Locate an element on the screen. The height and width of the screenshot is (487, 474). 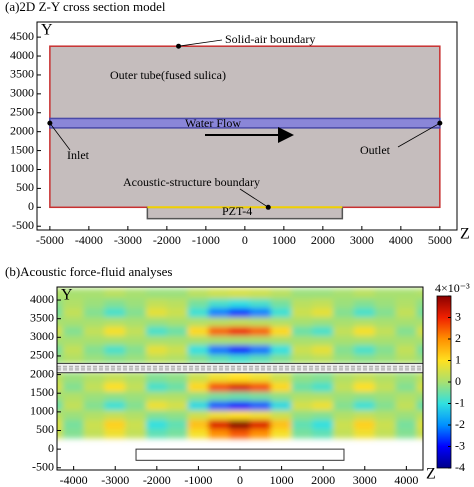
x-tick-label: 3000 is located at coordinates (362, 240).